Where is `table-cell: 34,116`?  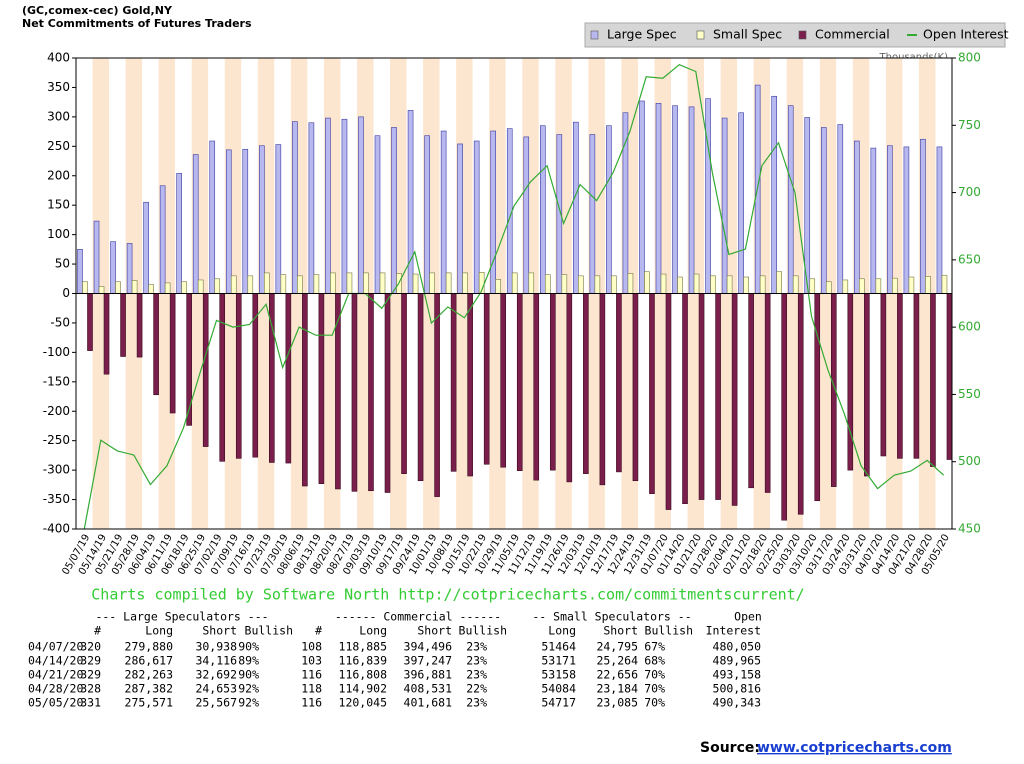 table-cell: 34,116 is located at coordinates (216, 661).